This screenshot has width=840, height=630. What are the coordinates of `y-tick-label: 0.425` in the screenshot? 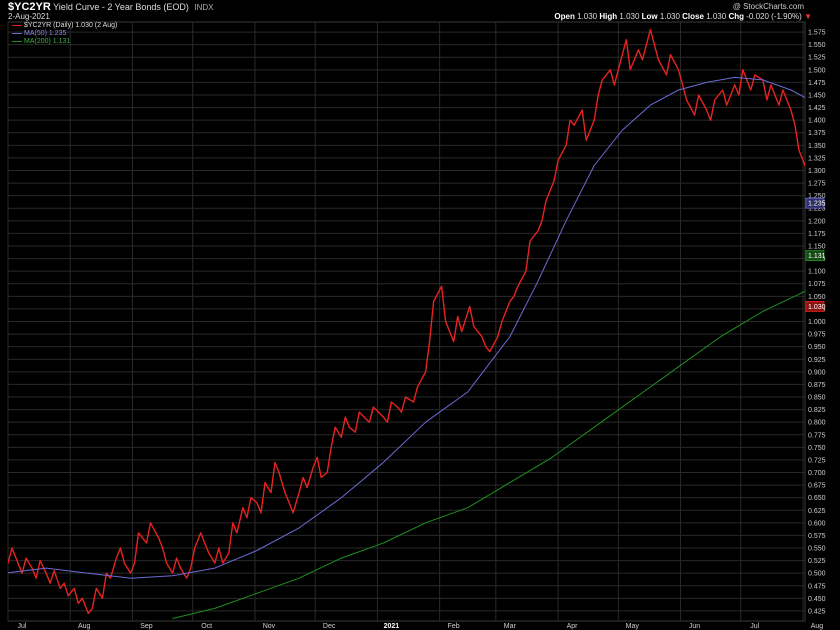 It's located at (817, 611).